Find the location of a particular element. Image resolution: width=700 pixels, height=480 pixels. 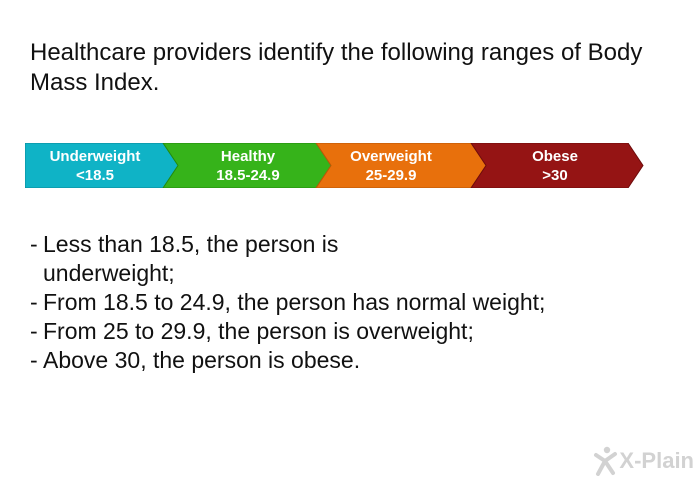

x-plain-figure-icon is located at coordinates (606, 461).